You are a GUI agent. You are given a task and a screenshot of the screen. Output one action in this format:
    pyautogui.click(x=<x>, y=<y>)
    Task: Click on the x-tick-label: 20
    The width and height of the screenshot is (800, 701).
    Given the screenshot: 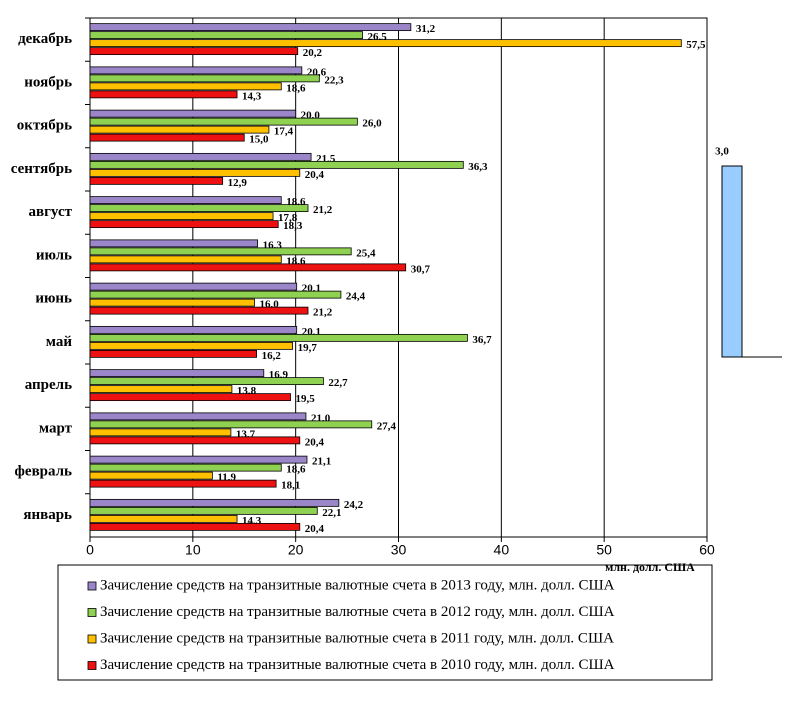 What is the action you would take?
    pyautogui.click(x=296, y=550)
    